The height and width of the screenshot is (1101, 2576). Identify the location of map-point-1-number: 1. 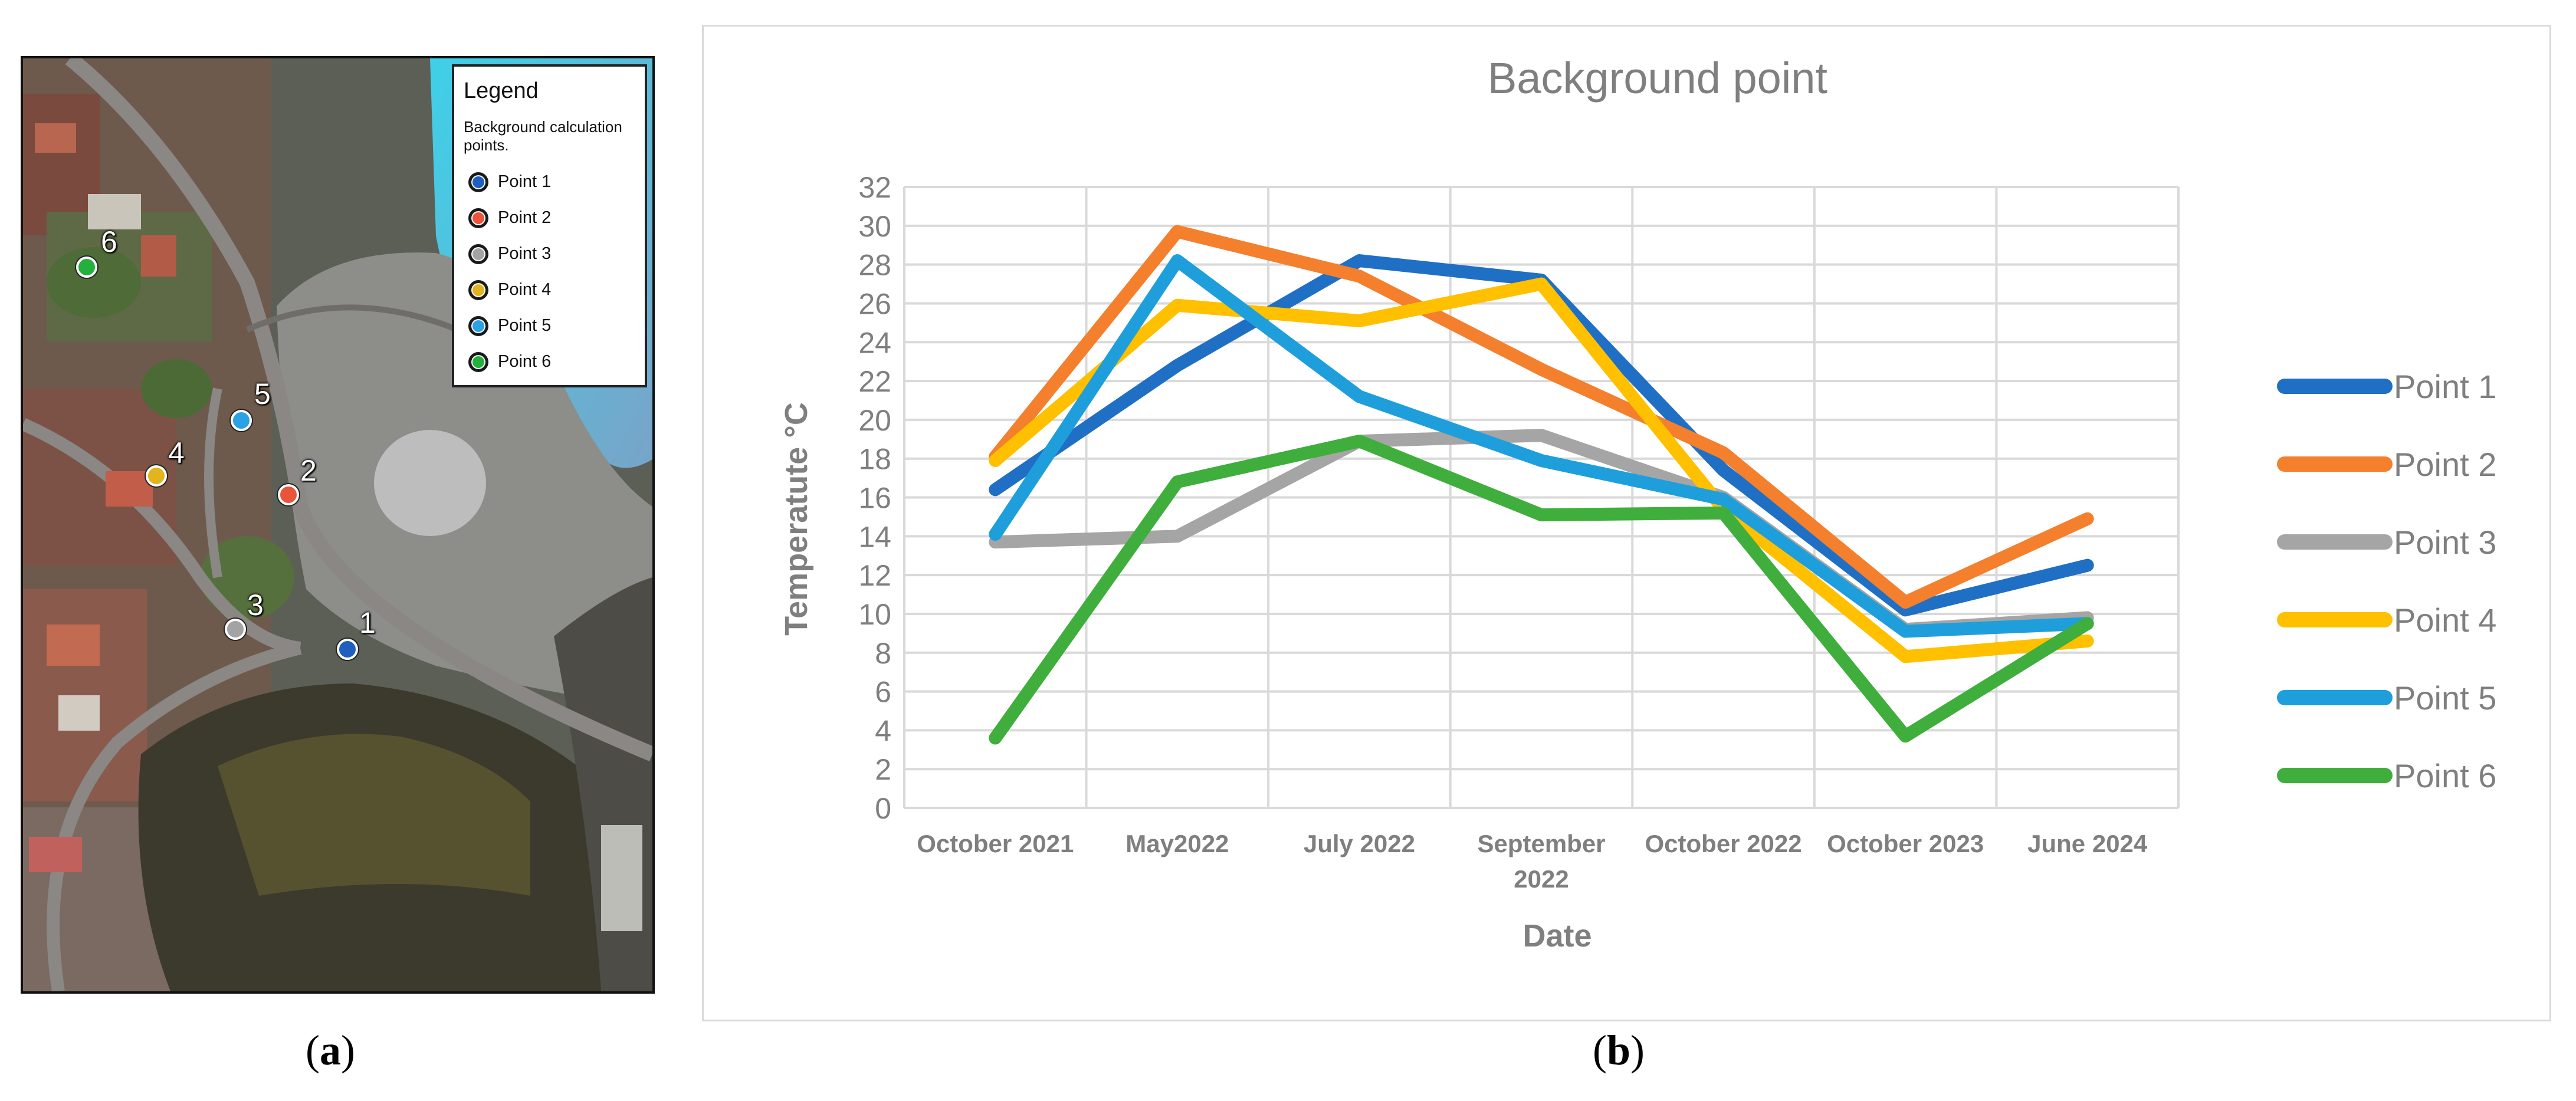
(367, 622).